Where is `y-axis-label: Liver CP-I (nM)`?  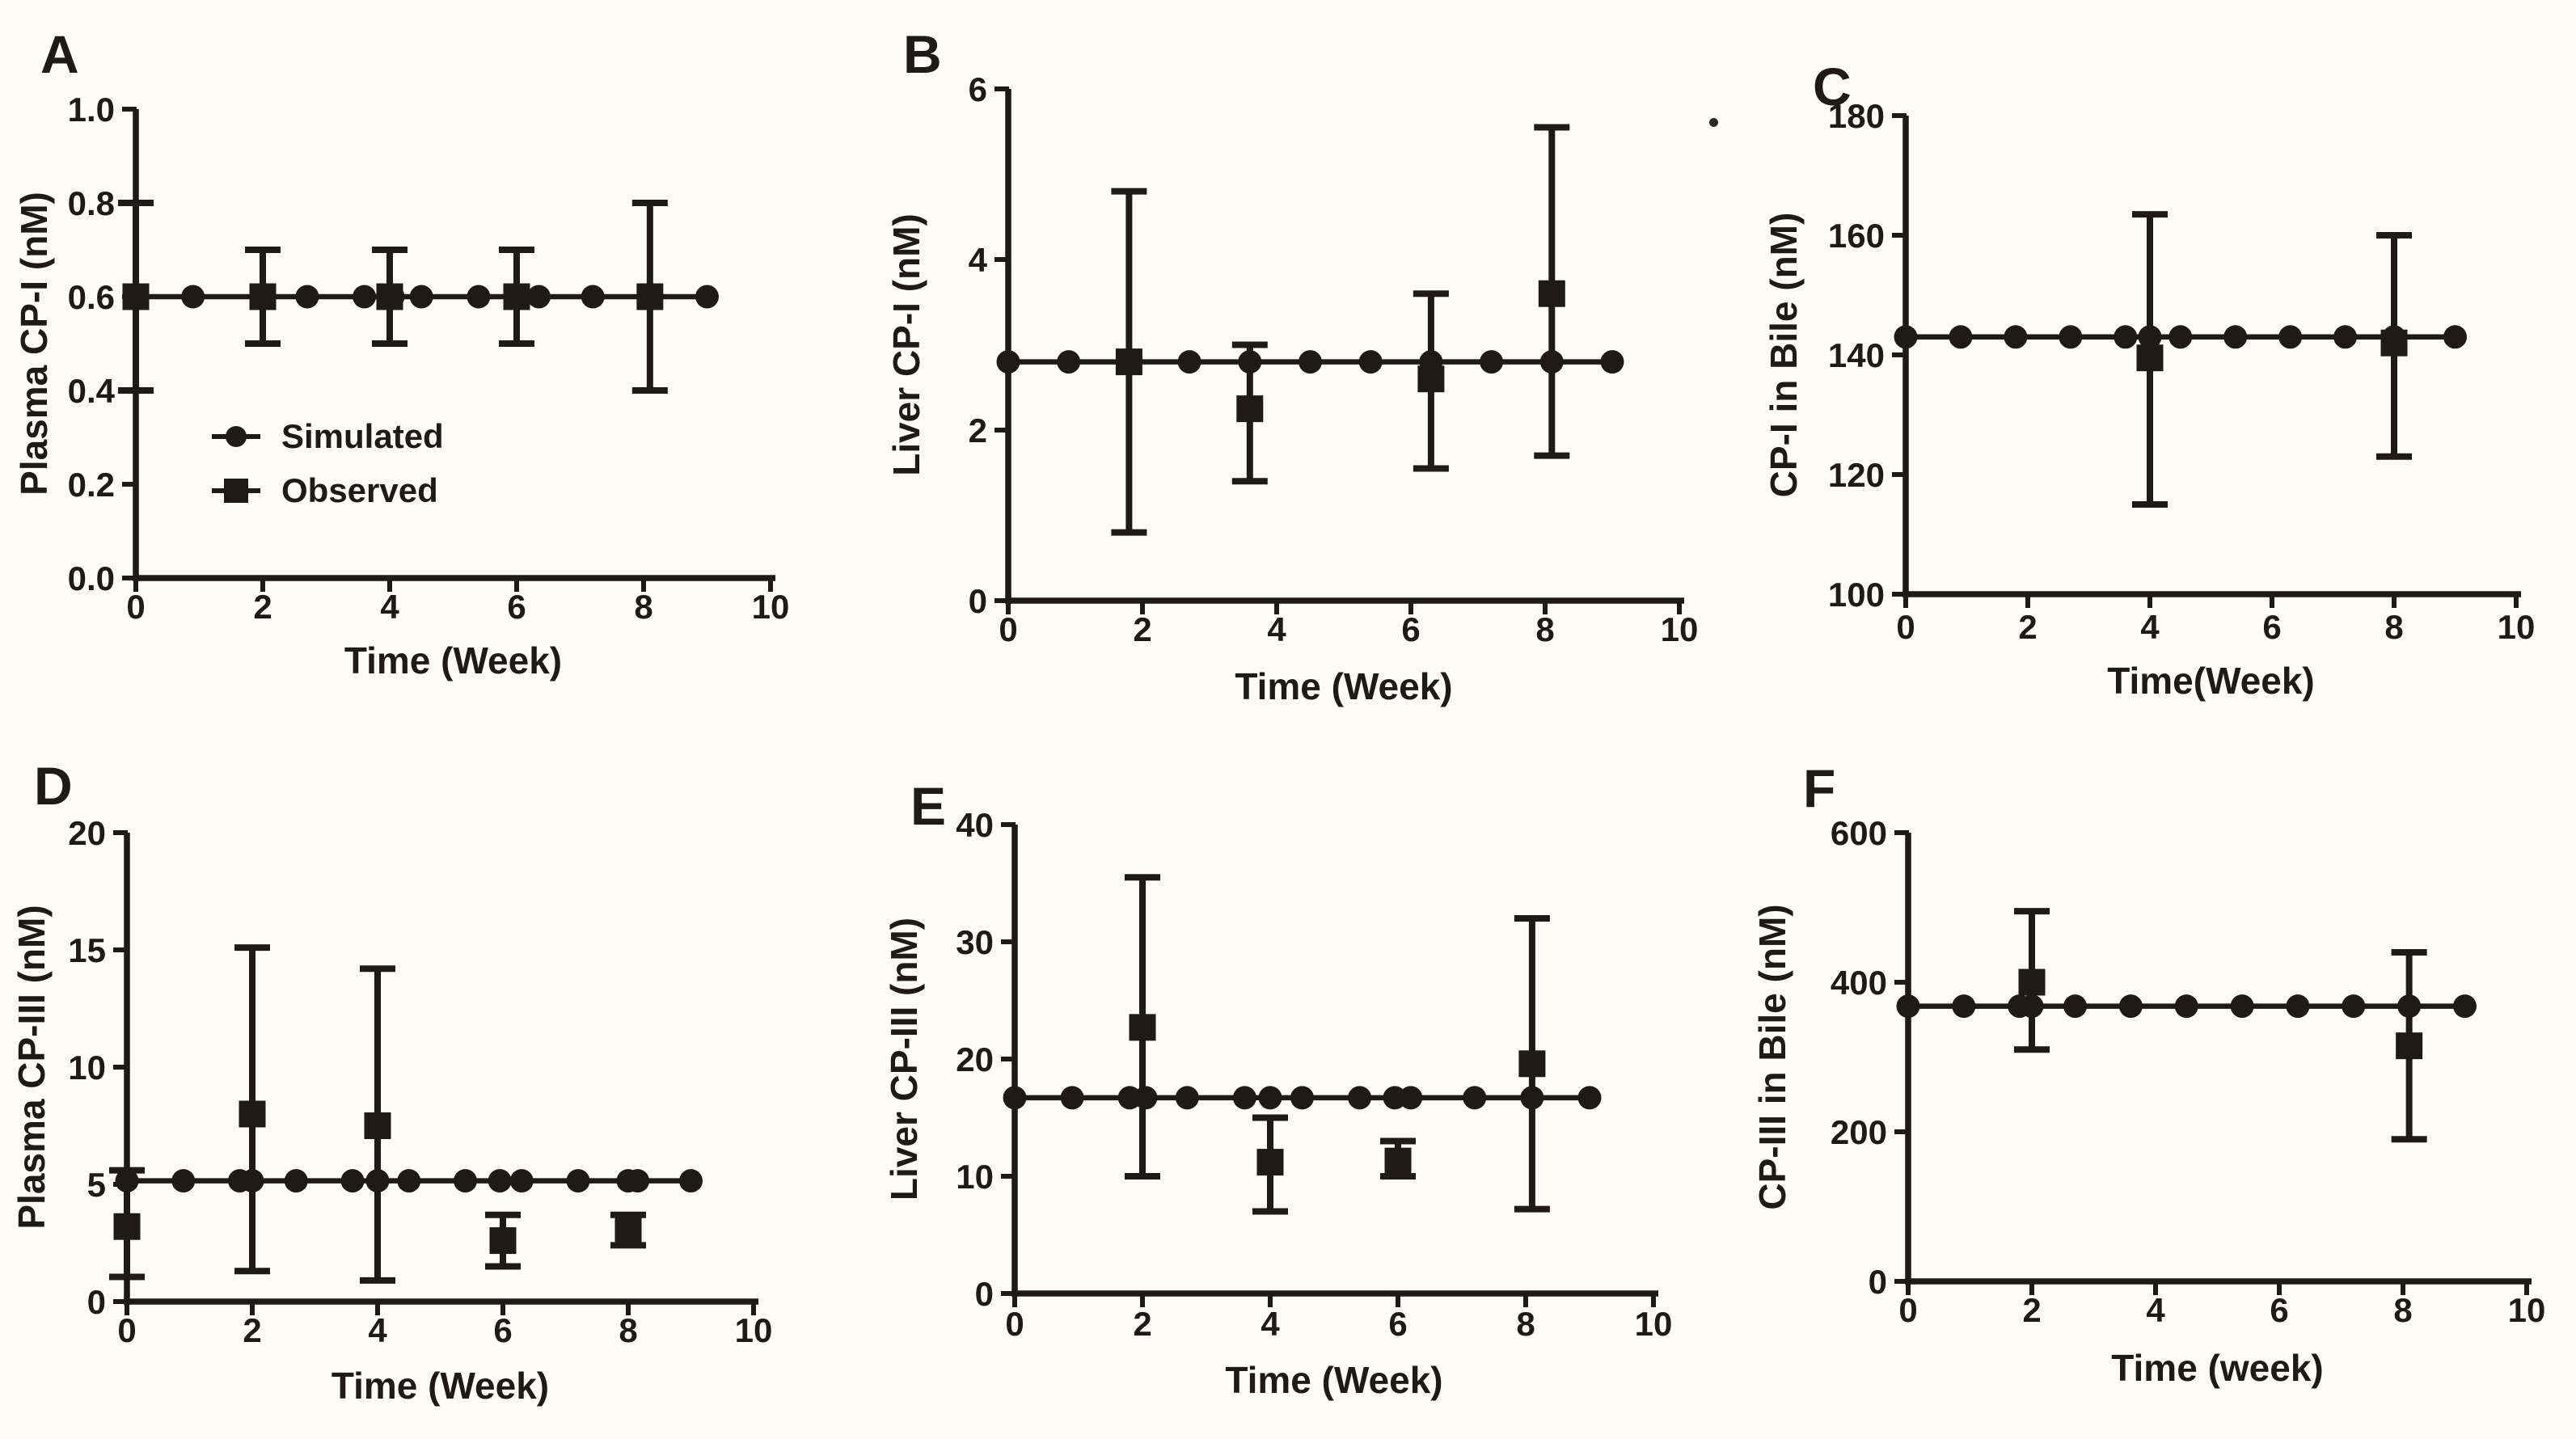
y-axis-label: Liver CP-I (nM) is located at coordinates (906, 344).